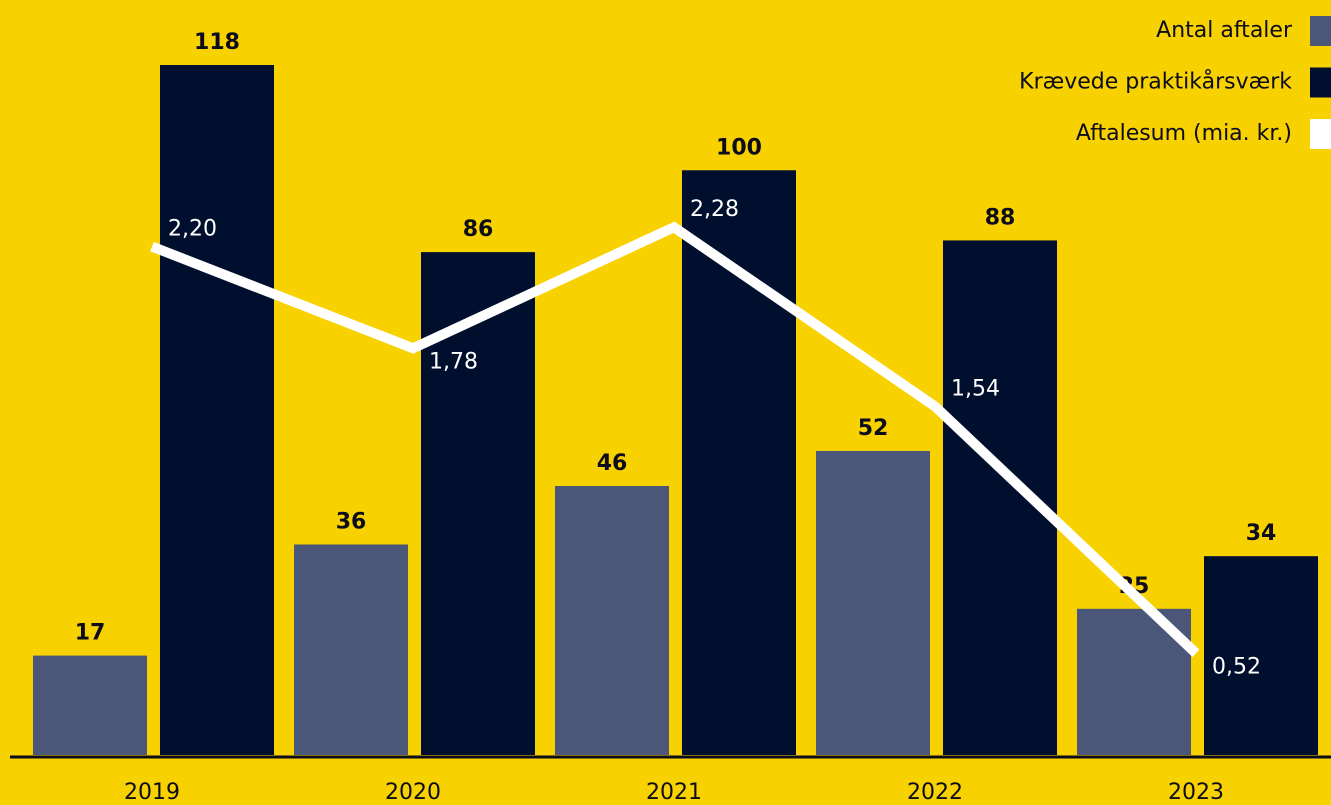 The width and height of the screenshot is (1331, 805). What do you see at coordinates (192, 229) in the screenshot?
I see `line-label: 2,20` at bounding box center [192, 229].